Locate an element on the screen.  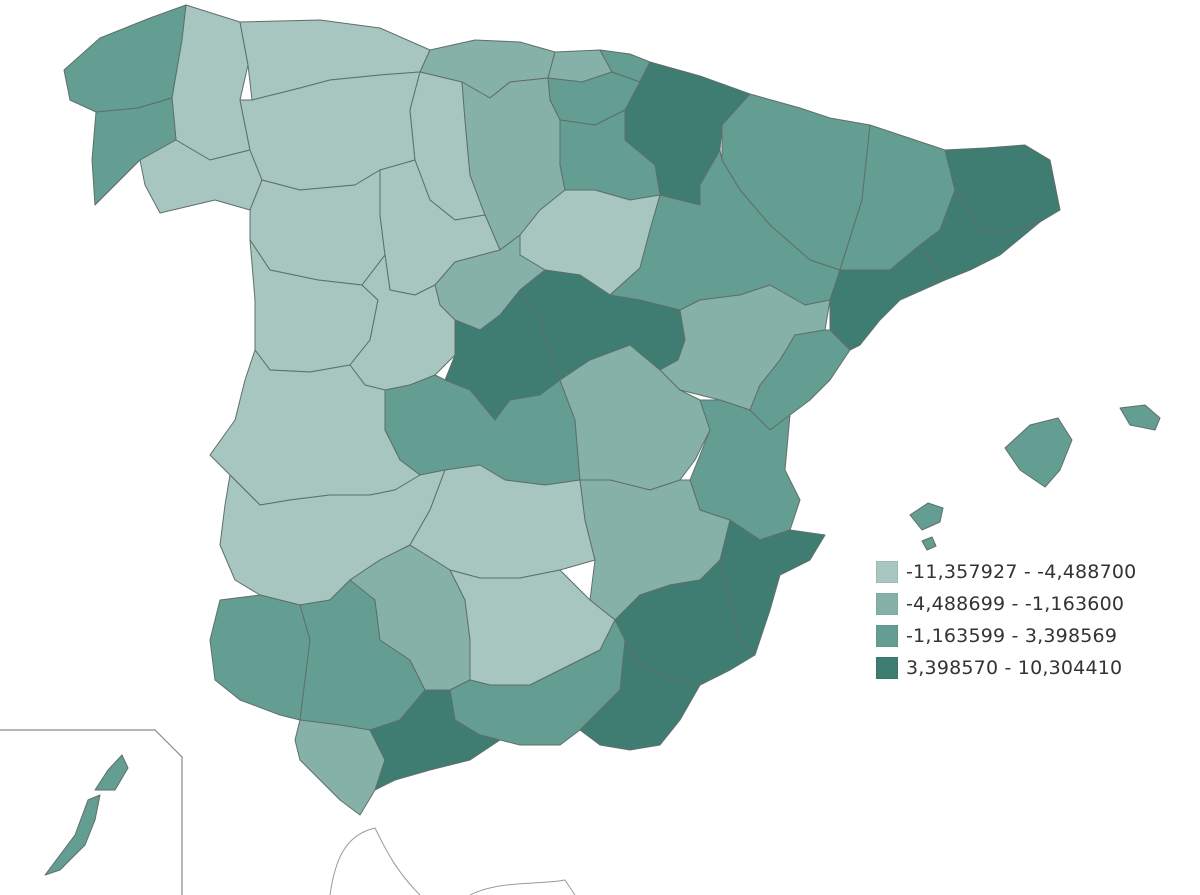
province-cadiz is located at coordinates (340, 767).